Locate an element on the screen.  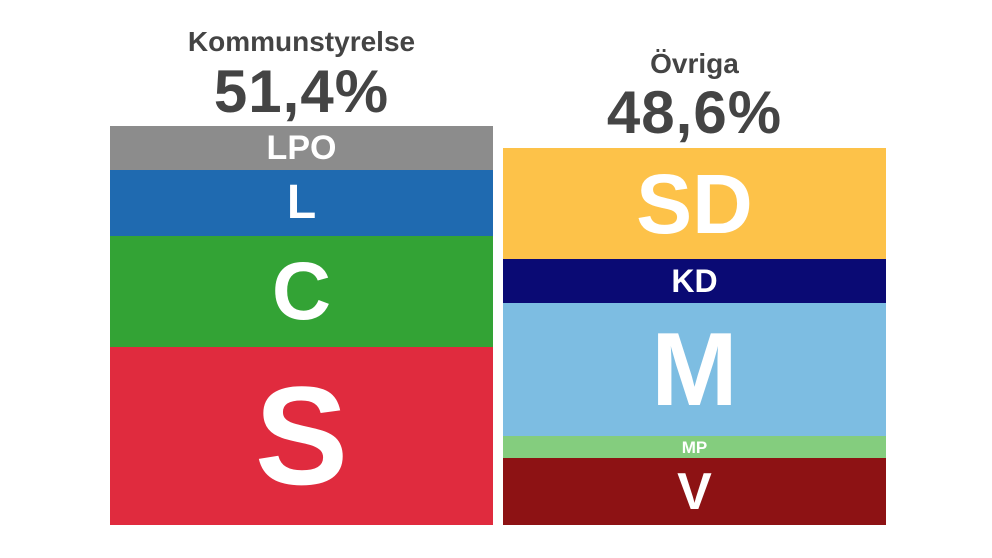
segment-label: LPO is located at coordinates (301, 148).